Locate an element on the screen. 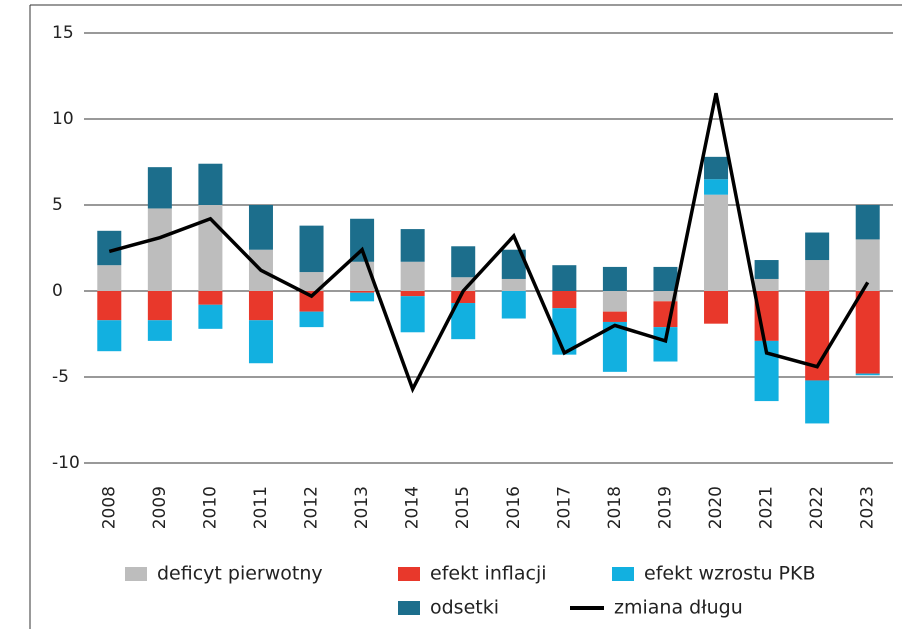 Image resolution: width=902 pixels, height=629 pixels. legend-label: zmiana długu is located at coordinates (678, 608).